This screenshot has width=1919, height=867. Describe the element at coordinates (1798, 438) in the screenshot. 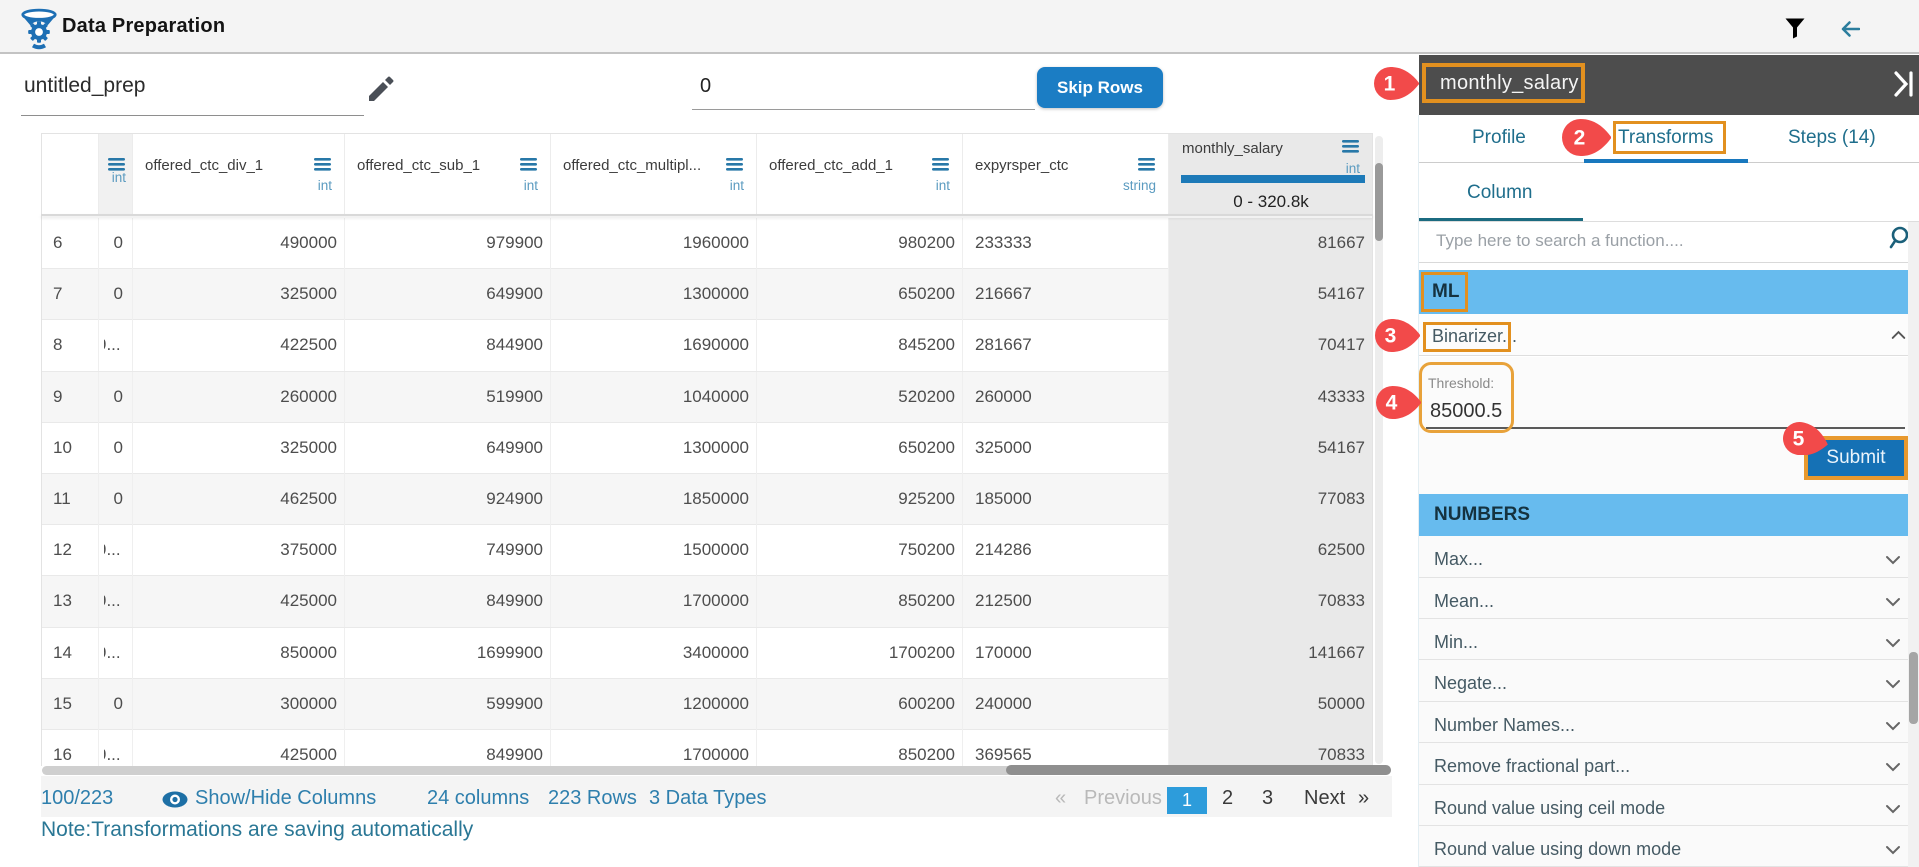

I see `svg-text: 5` at that location.